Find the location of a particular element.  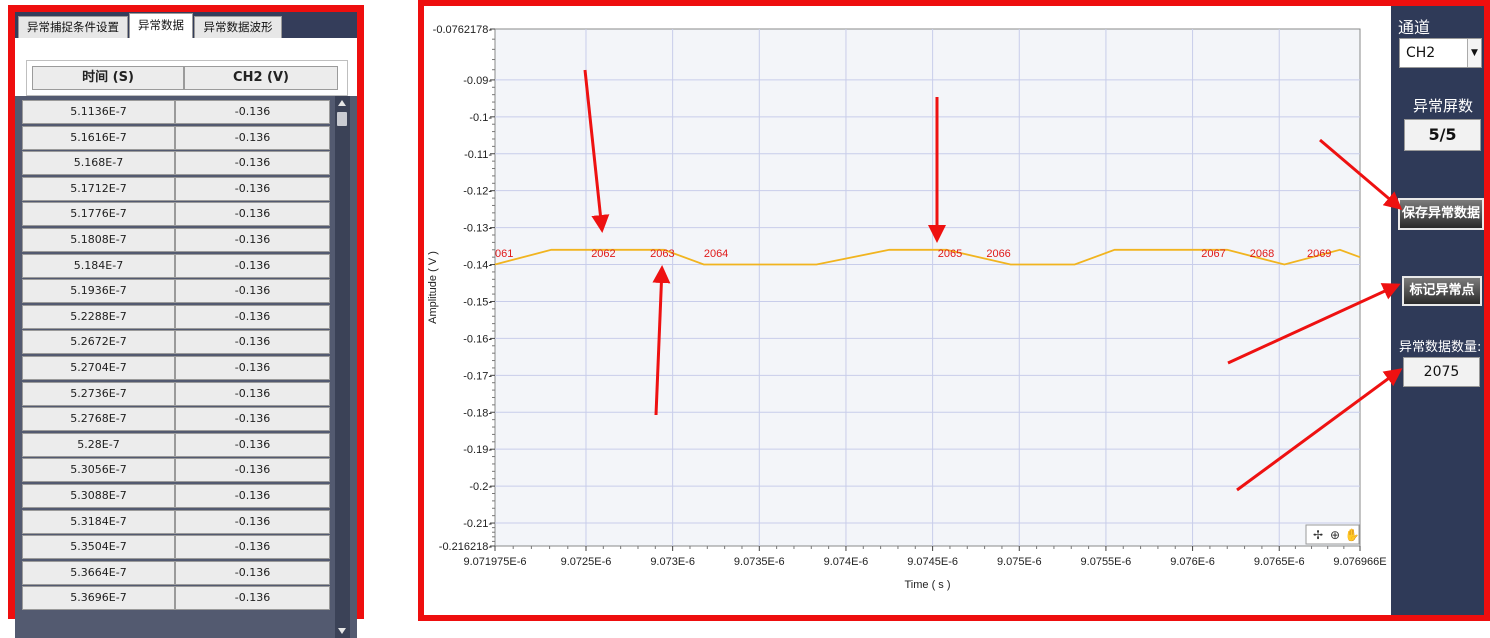

table-row: 5.3056E-7 -0.136 is located at coordinates (176, 470).